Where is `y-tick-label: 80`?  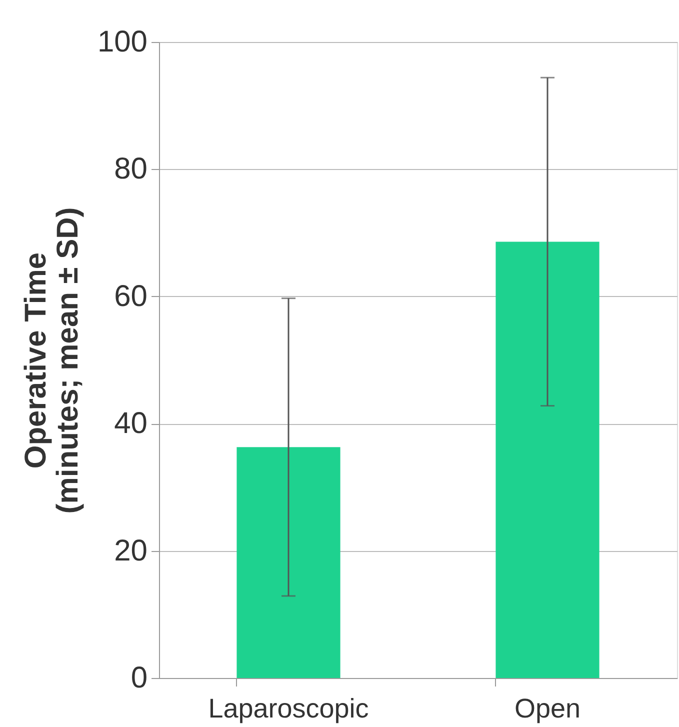 y-tick-label: 80 is located at coordinates (131, 169).